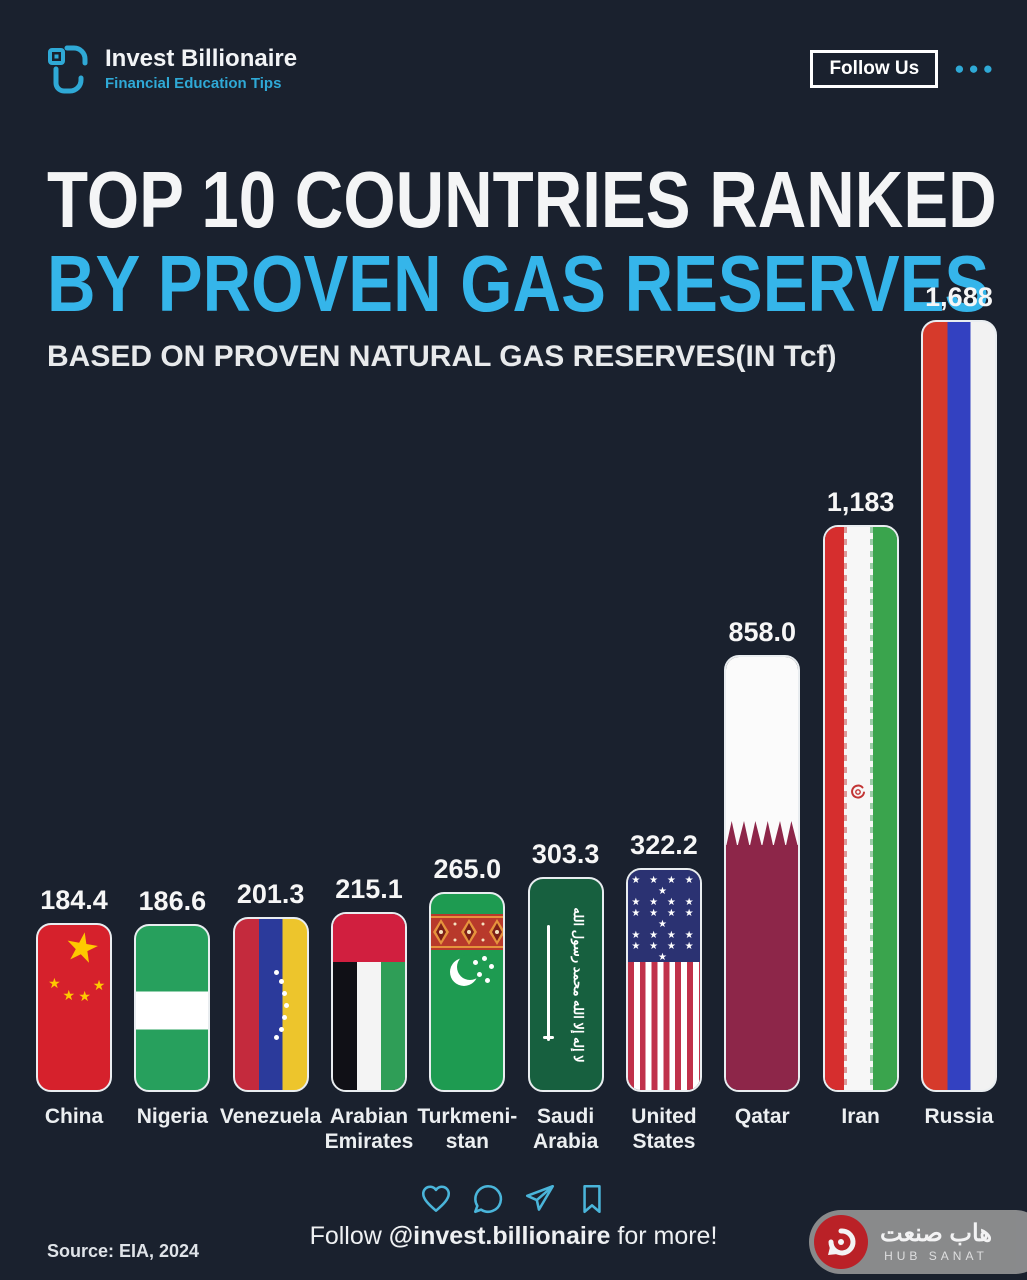 The image size is (1027, 1280). Describe the element at coordinates (762, 873) in the screenshot. I see `bar-qatar-flag` at that location.